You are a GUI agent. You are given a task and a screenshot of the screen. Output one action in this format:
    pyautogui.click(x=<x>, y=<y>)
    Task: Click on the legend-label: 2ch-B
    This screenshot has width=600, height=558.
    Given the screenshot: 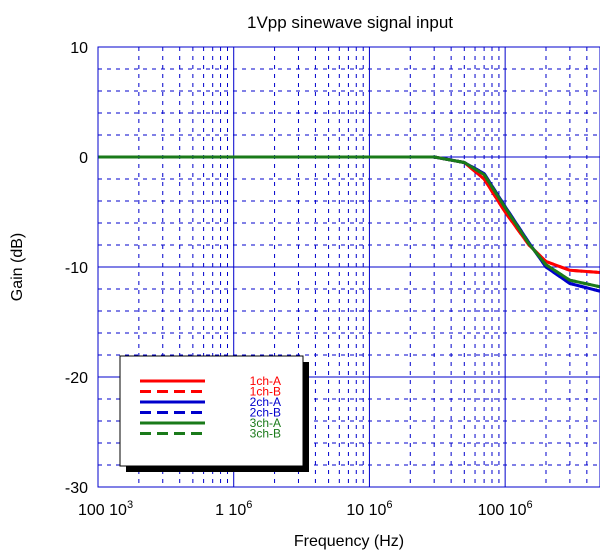 What is the action you would take?
    pyautogui.click(x=265, y=413)
    